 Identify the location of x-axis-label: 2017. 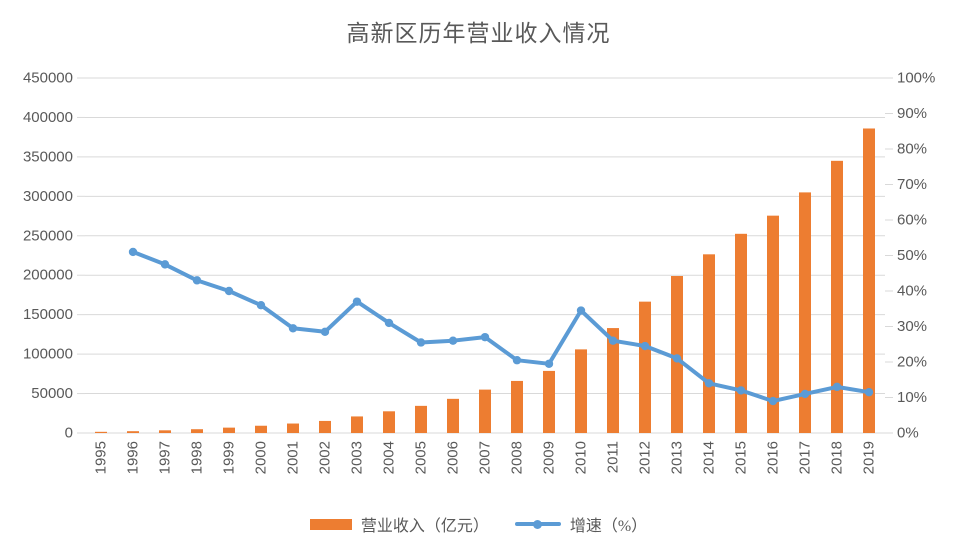
(805, 457).